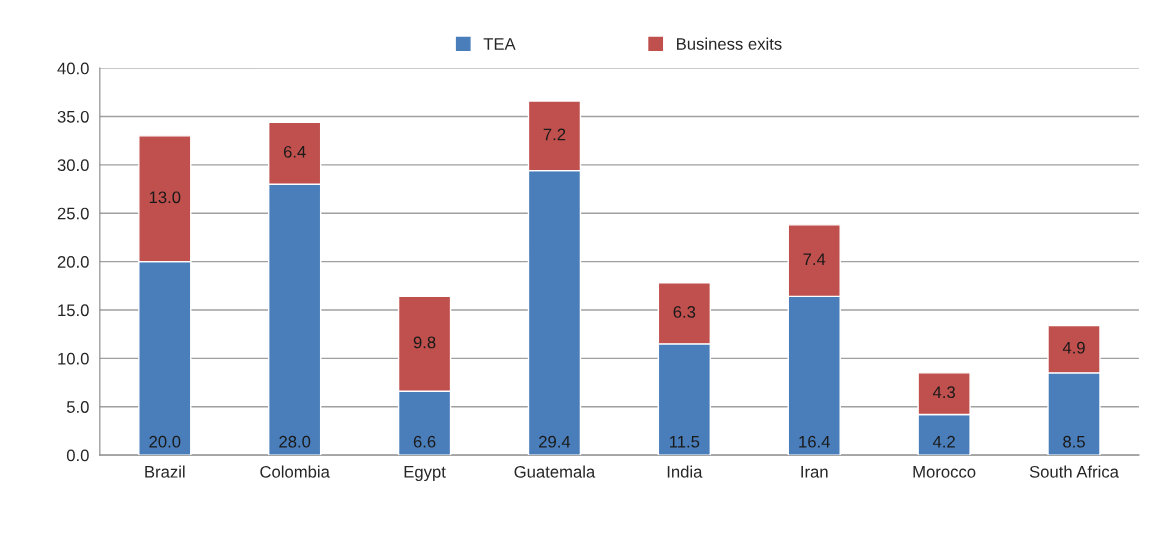 The width and height of the screenshot is (1161, 545). I want to click on data-label: 4.9, so click(1073, 347).